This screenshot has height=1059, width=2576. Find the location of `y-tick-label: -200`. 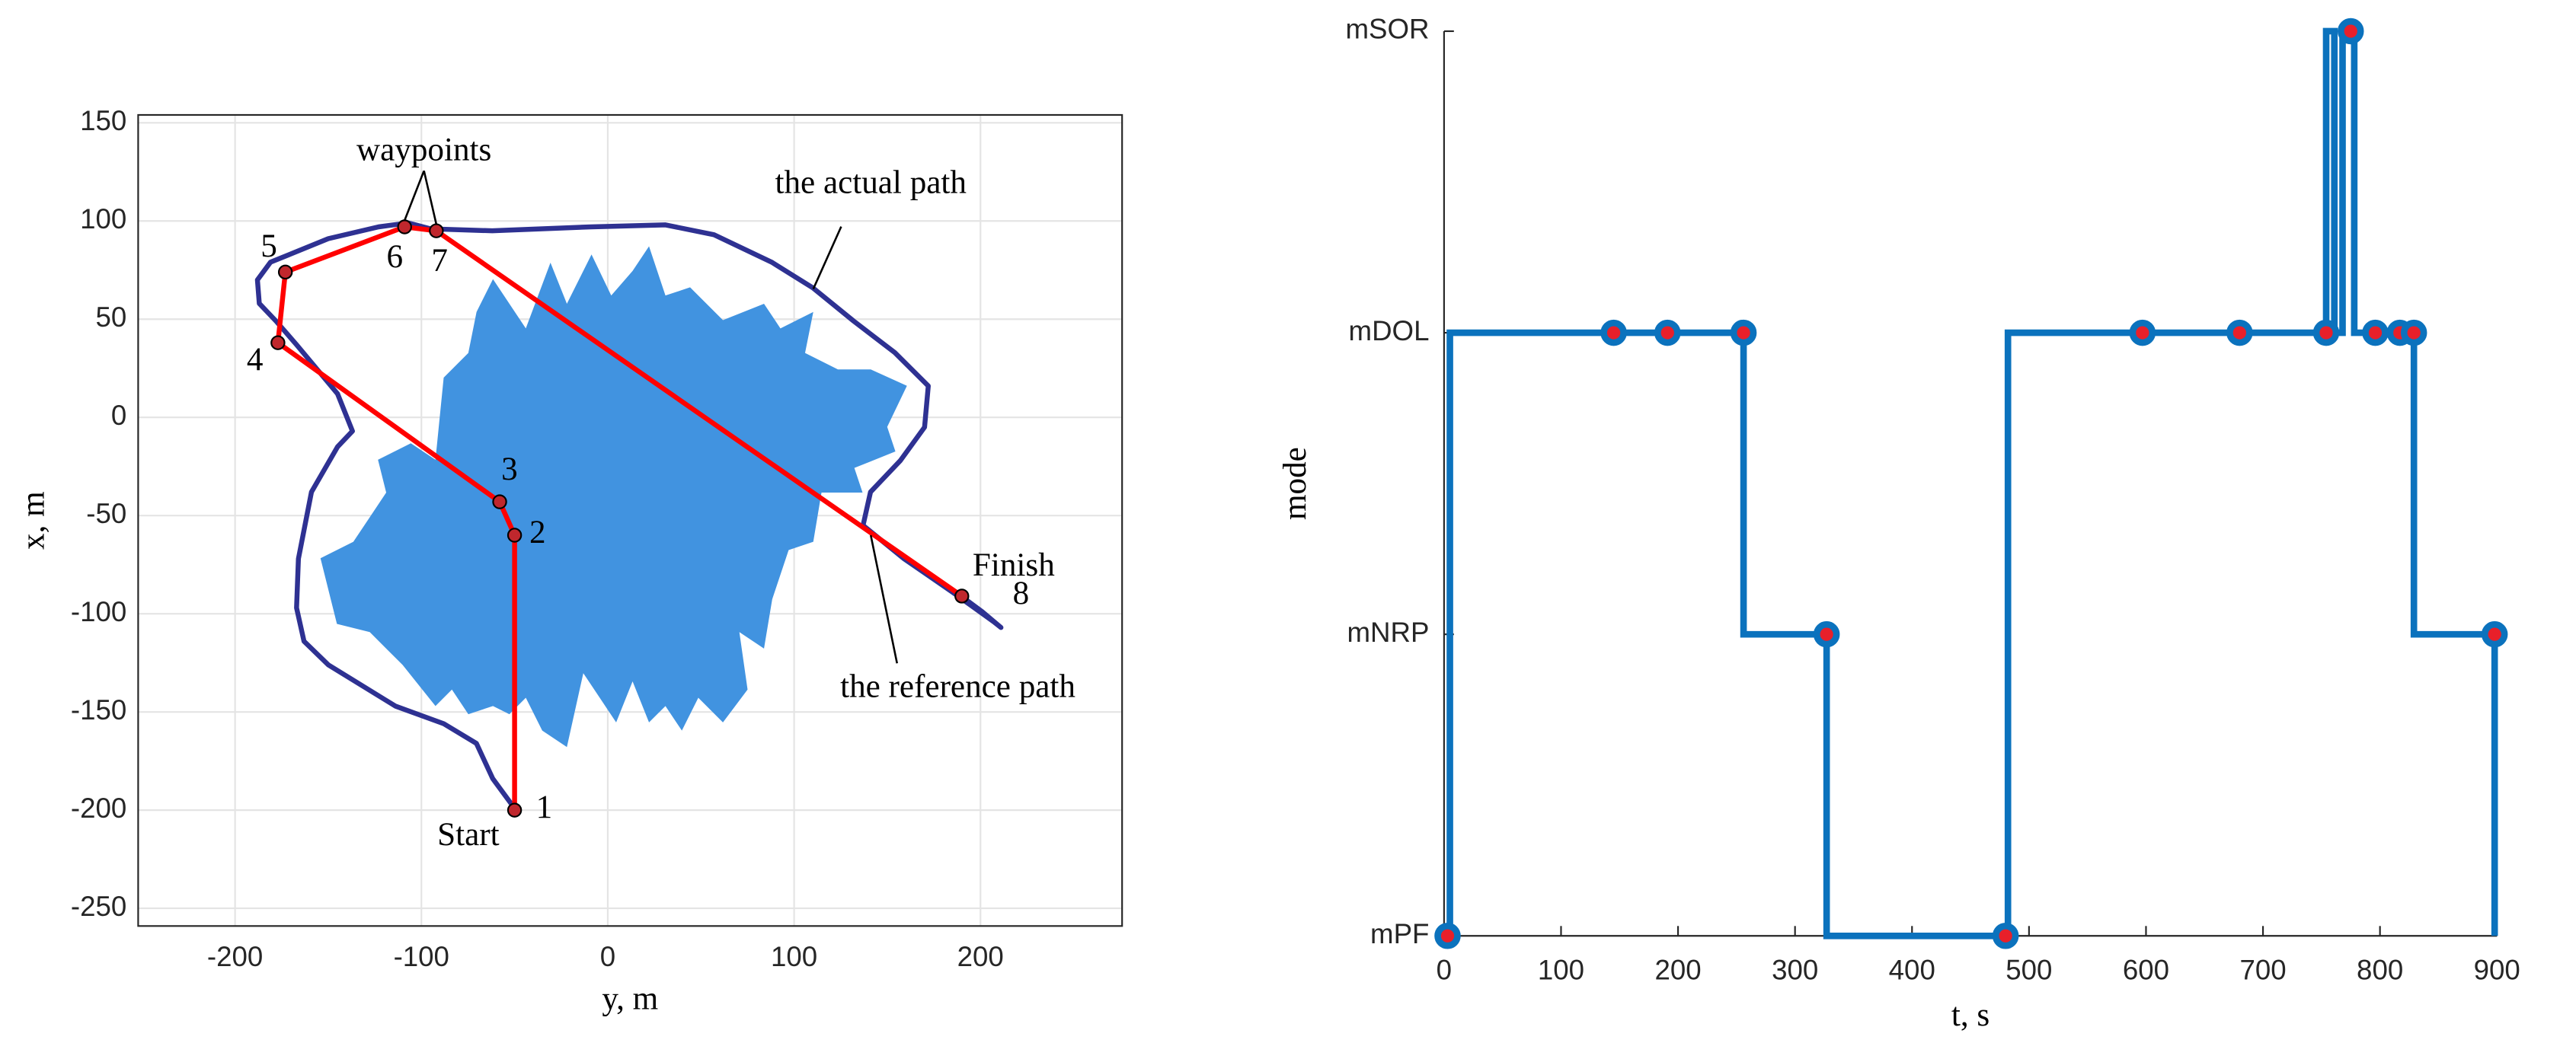

y-tick-label: -200 is located at coordinates (99, 808).